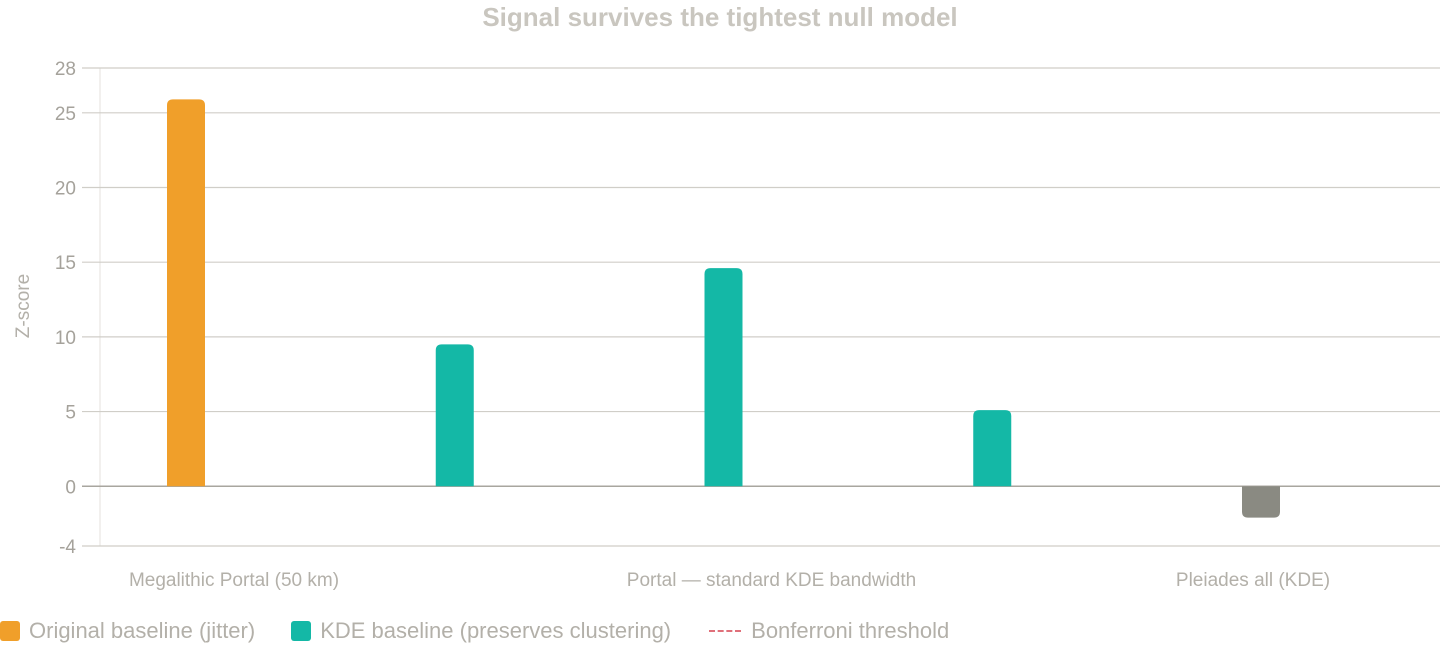  I want to click on y-tick-label: 10, so click(65, 338).